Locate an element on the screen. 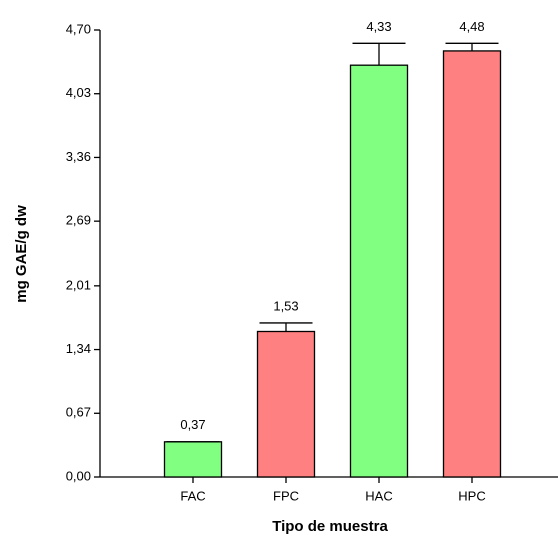 The width and height of the screenshot is (558, 541). value-label: 0,37 is located at coordinates (192, 424).